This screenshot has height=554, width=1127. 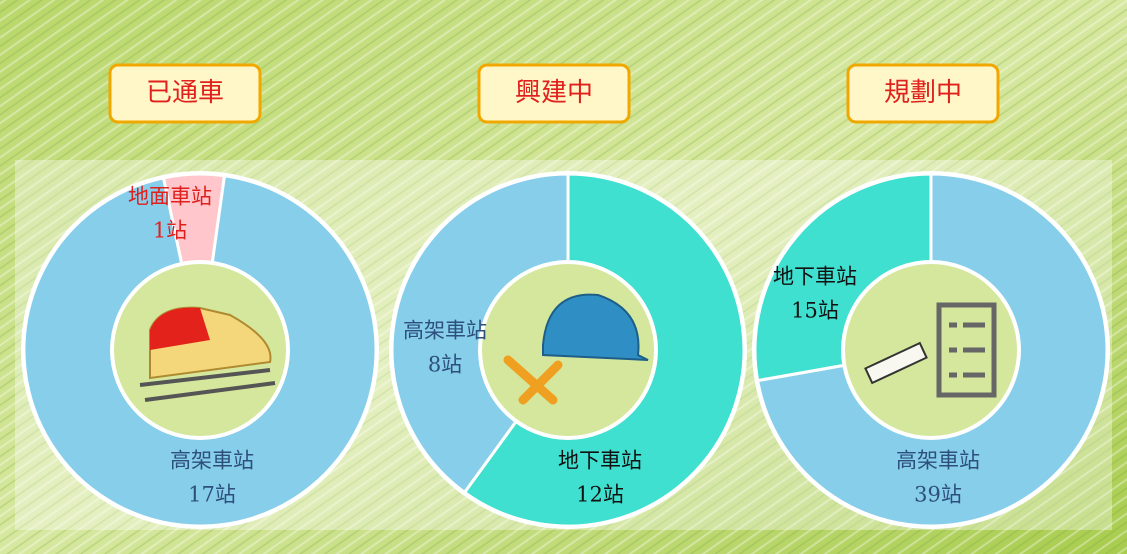 I want to click on chart-title: 興建中, so click(x=554, y=93).